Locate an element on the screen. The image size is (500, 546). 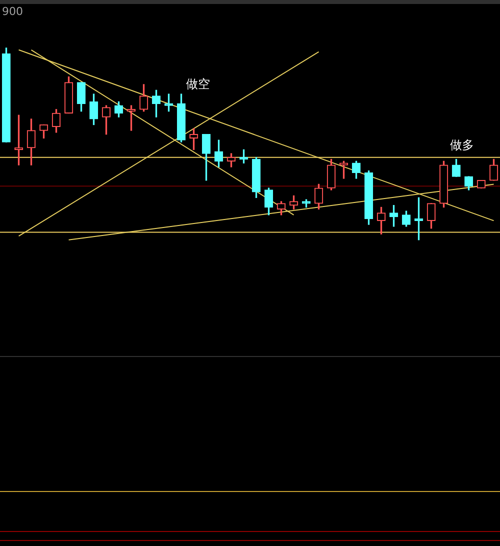
text: 900 is located at coordinates (12, 11).